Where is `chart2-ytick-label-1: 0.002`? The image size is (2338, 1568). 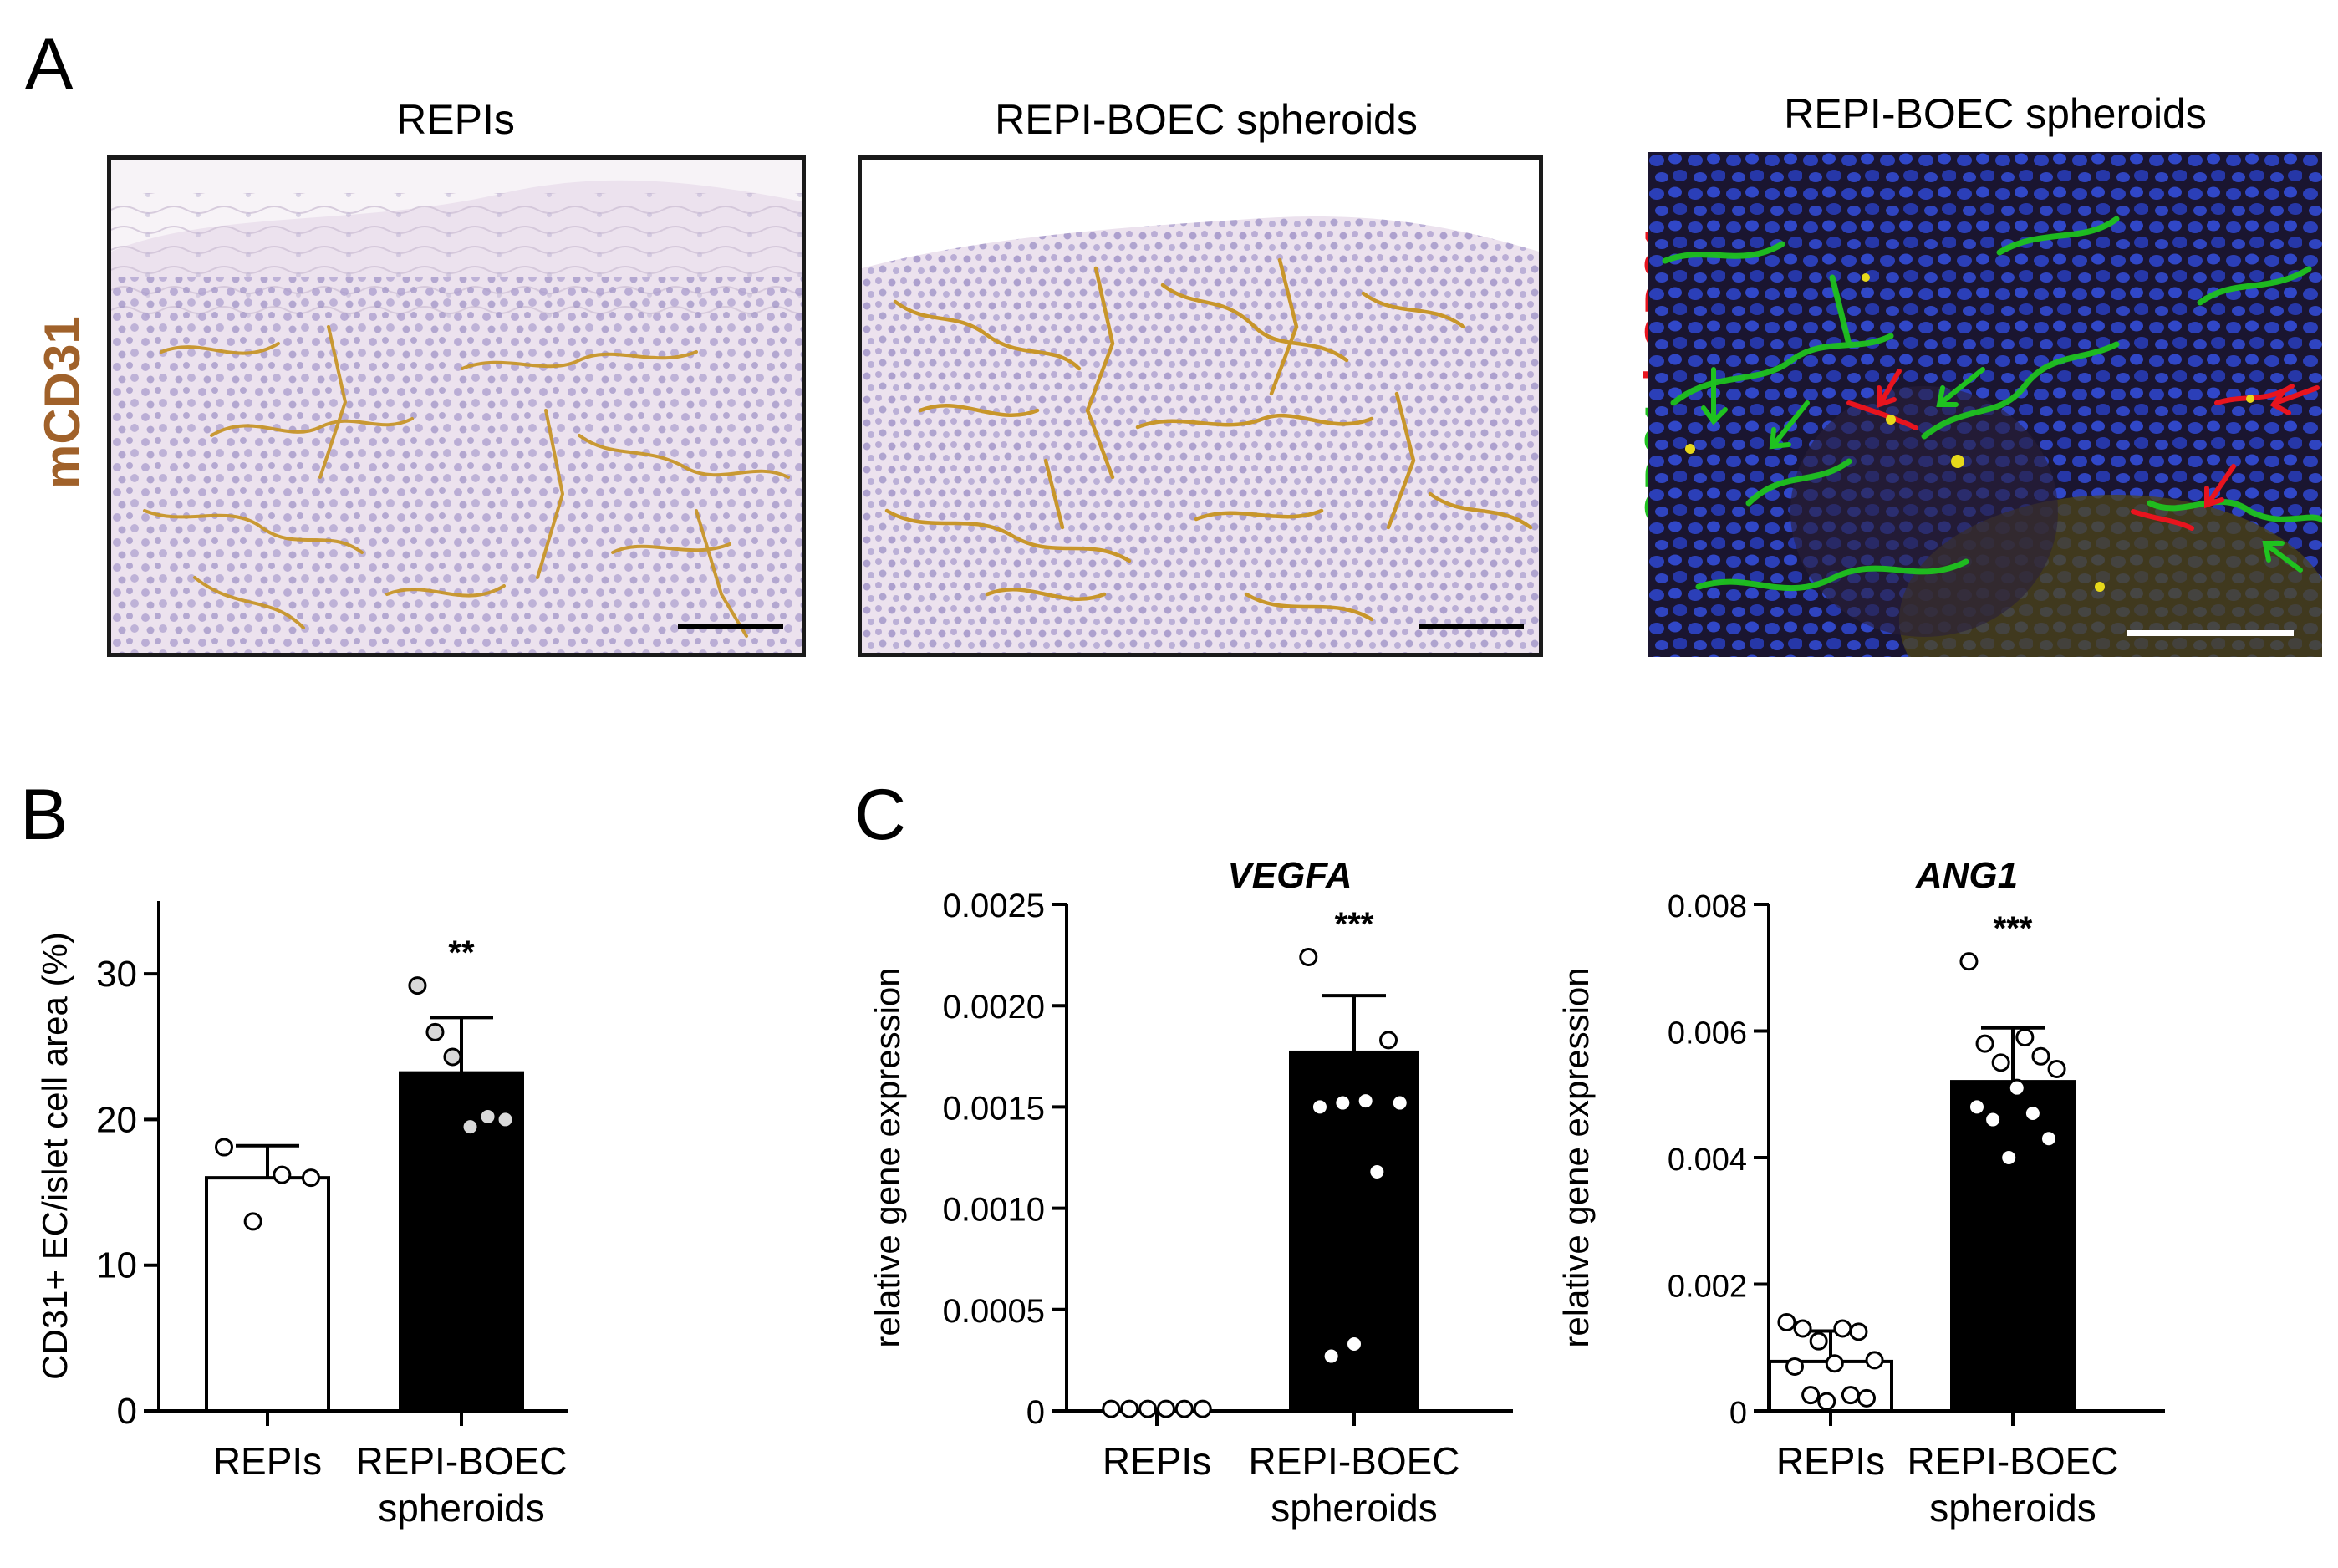 chart2-ytick-label-1: 0.002 is located at coordinates (1707, 1287).